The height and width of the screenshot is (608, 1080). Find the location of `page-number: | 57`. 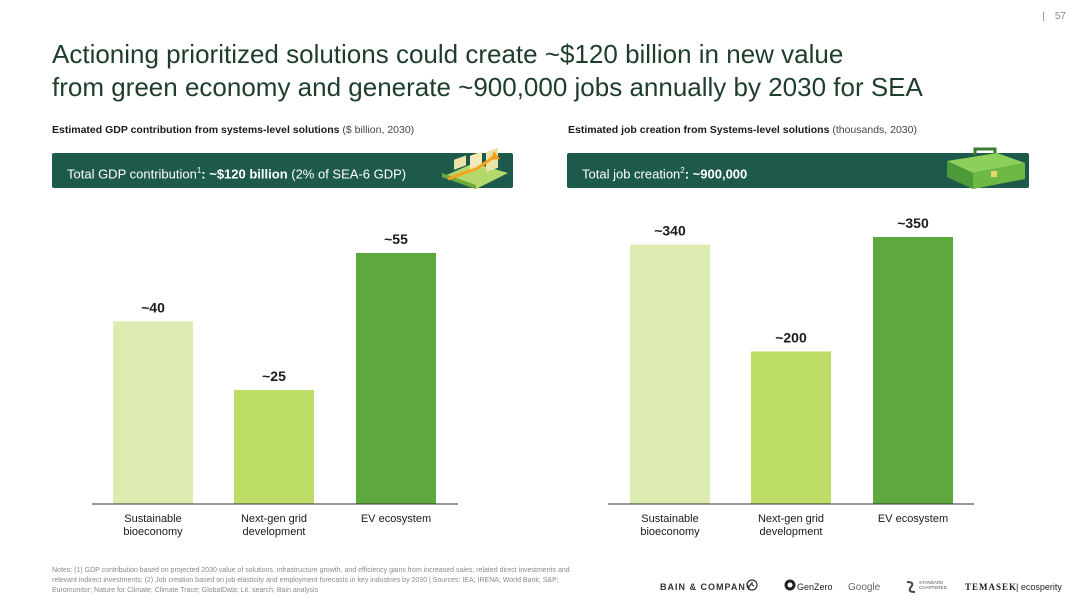

page-number: | 57 is located at coordinates (1054, 16).